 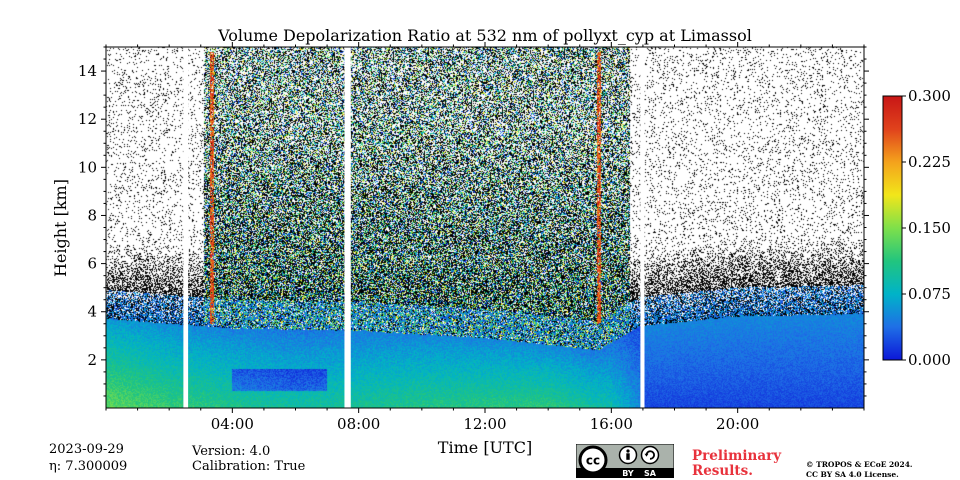 What do you see at coordinates (892, 228) in the screenshot?
I see `colorbar` at bounding box center [892, 228].